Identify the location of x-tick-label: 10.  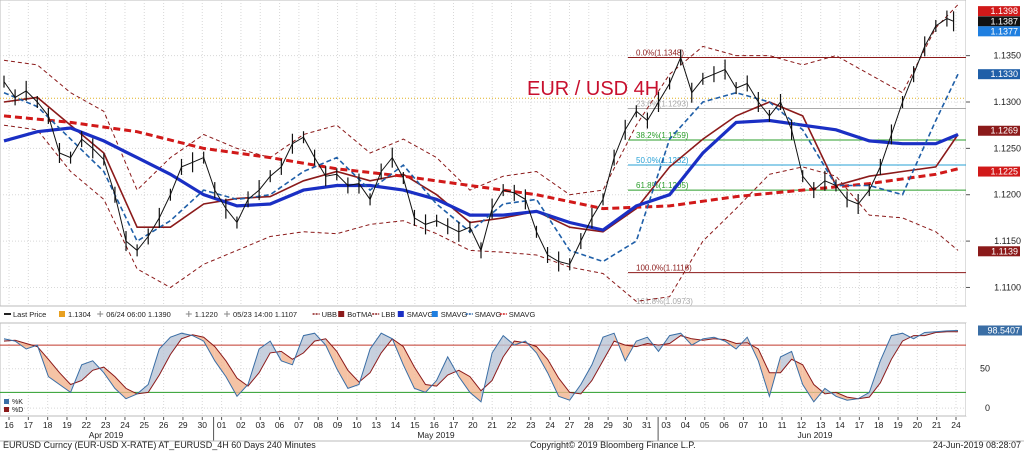
(763, 425).